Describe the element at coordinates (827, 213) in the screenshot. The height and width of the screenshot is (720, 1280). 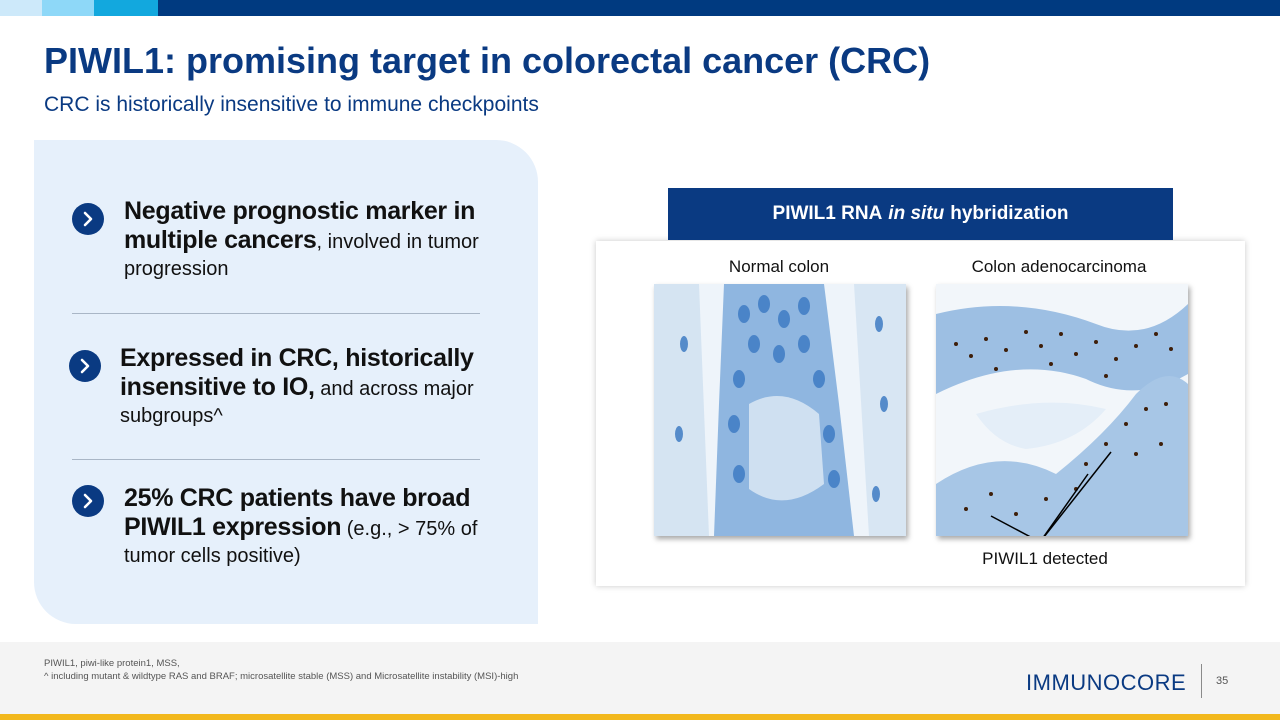
I see `figure-header-pre: PIWIL1 RNA` at that location.